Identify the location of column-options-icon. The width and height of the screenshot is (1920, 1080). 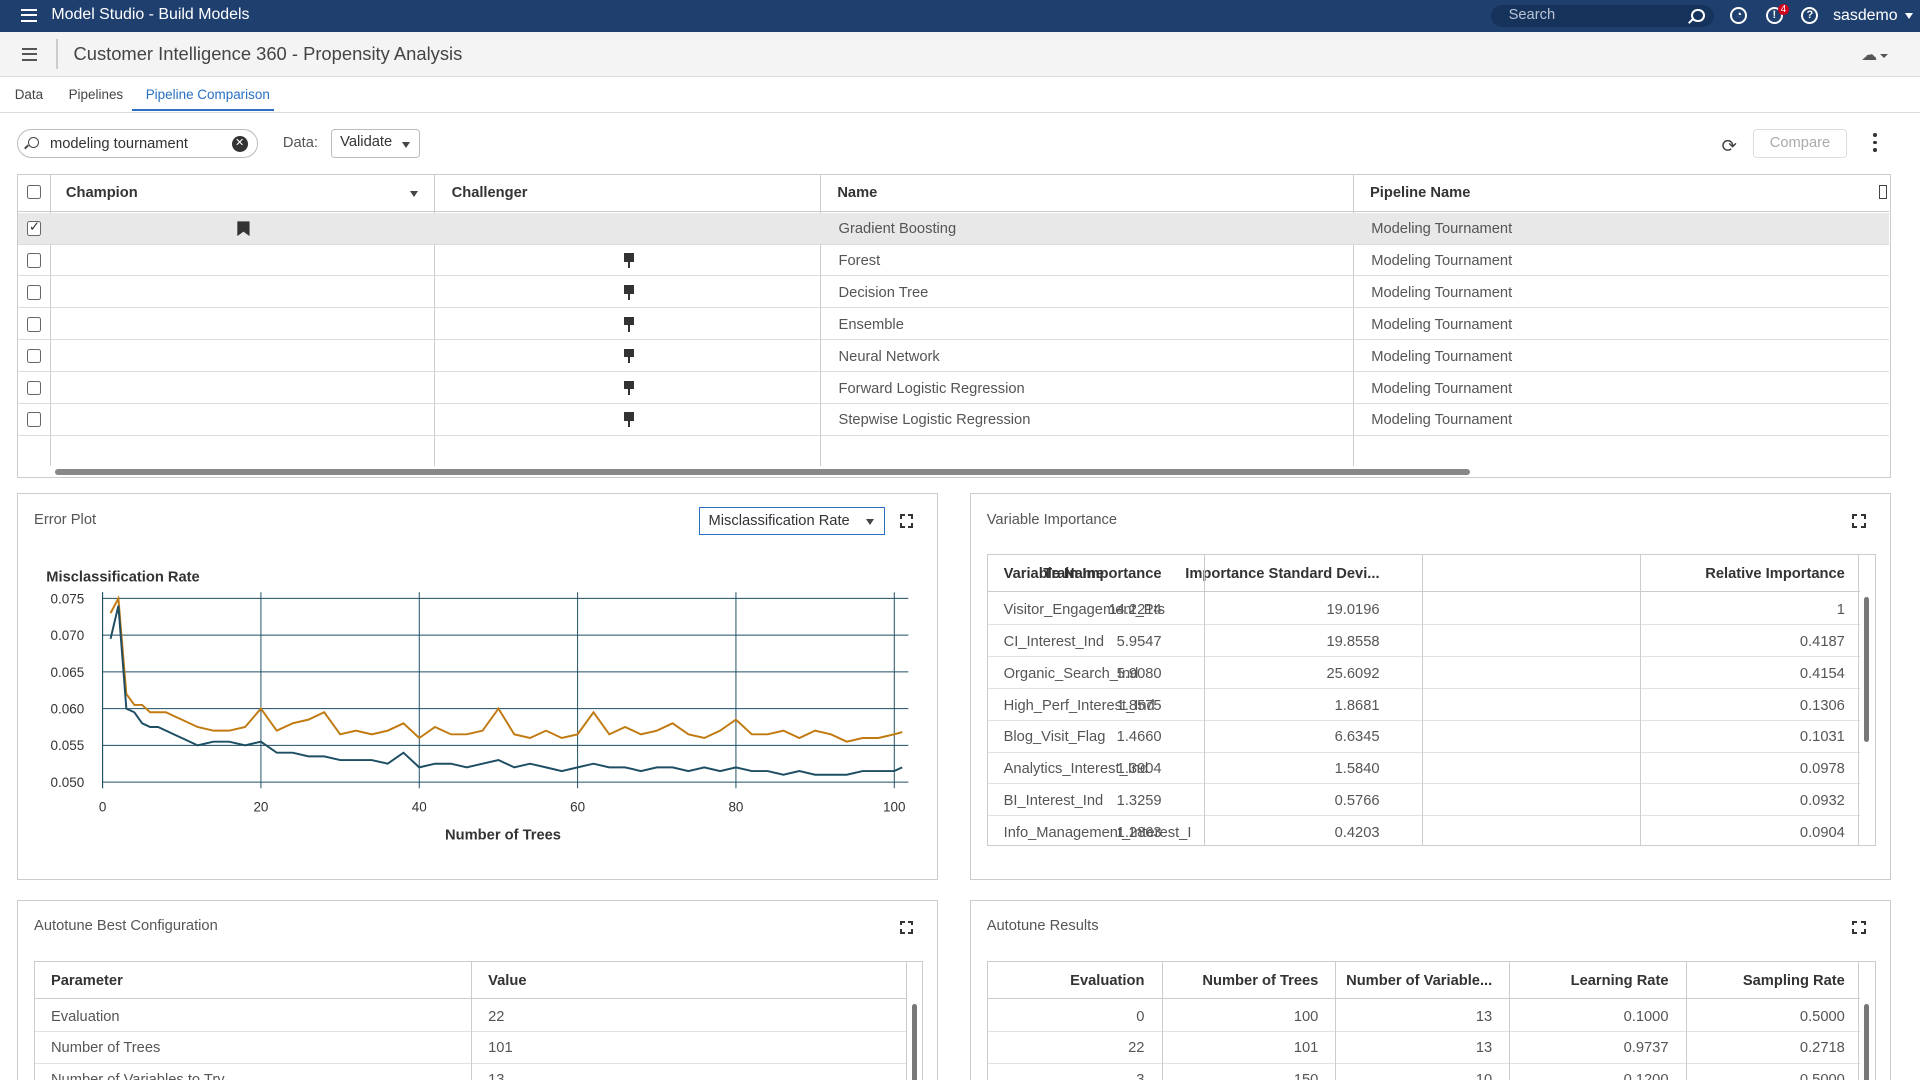
(1883, 192).